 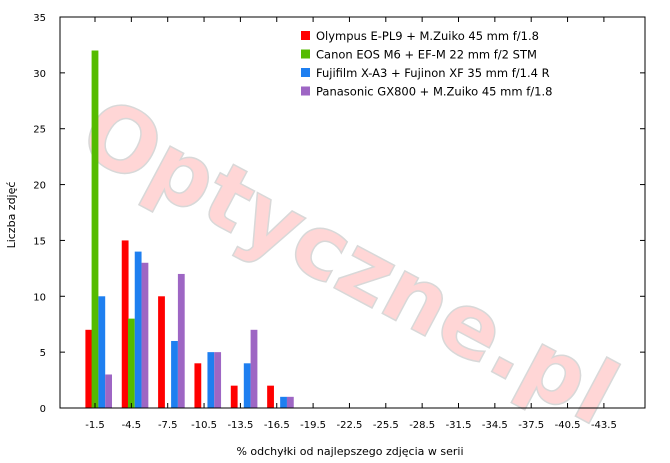 I want to click on x-tick-label: -4.5, so click(x=132, y=425).